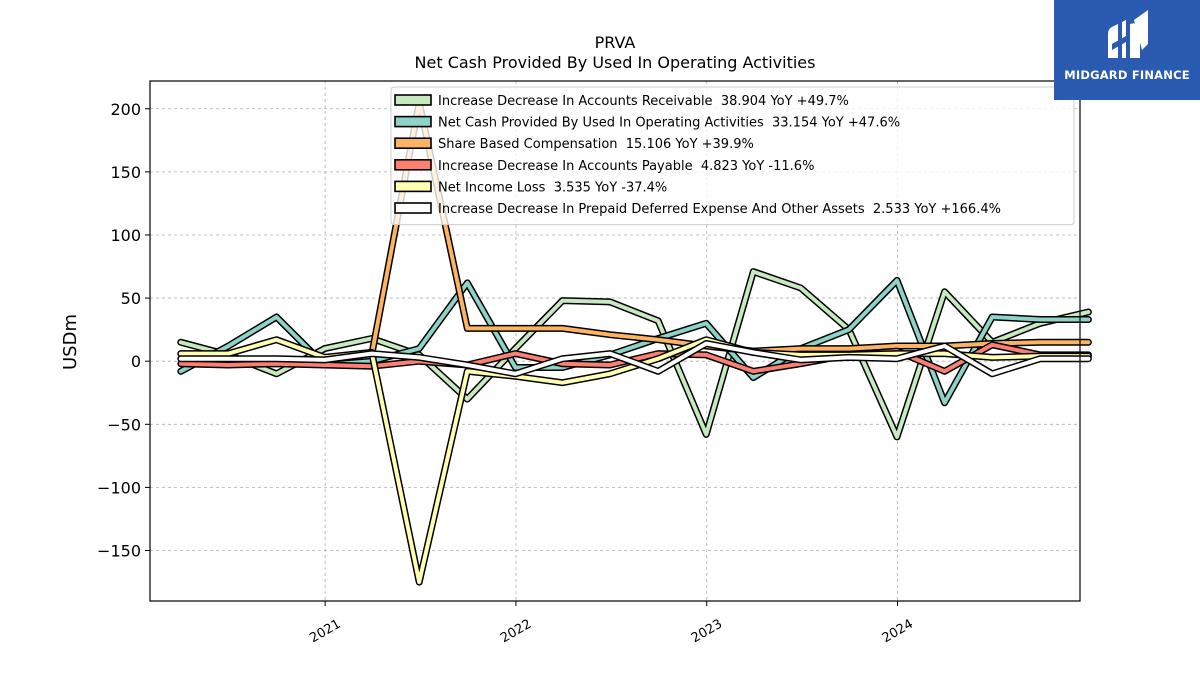 This screenshot has height=675, width=1200. What do you see at coordinates (1127, 75) in the screenshot?
I see `brand-name: MIDGARD FINANCE` at bounding box center [1127, 75].